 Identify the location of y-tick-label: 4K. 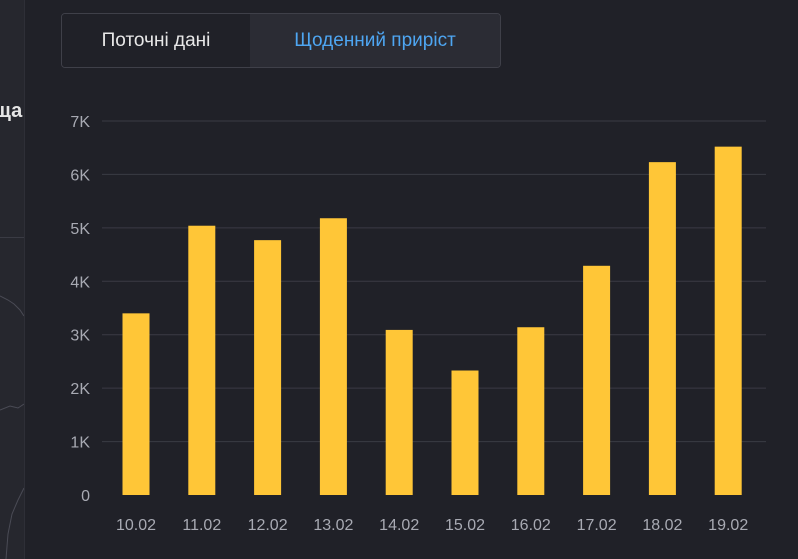
(80, 282).